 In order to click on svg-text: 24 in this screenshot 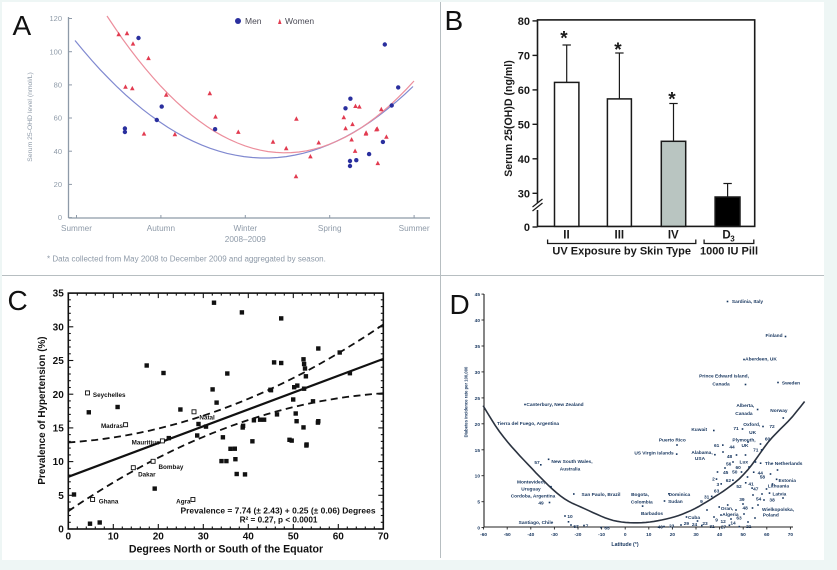, I will do `click(695, 525)`.